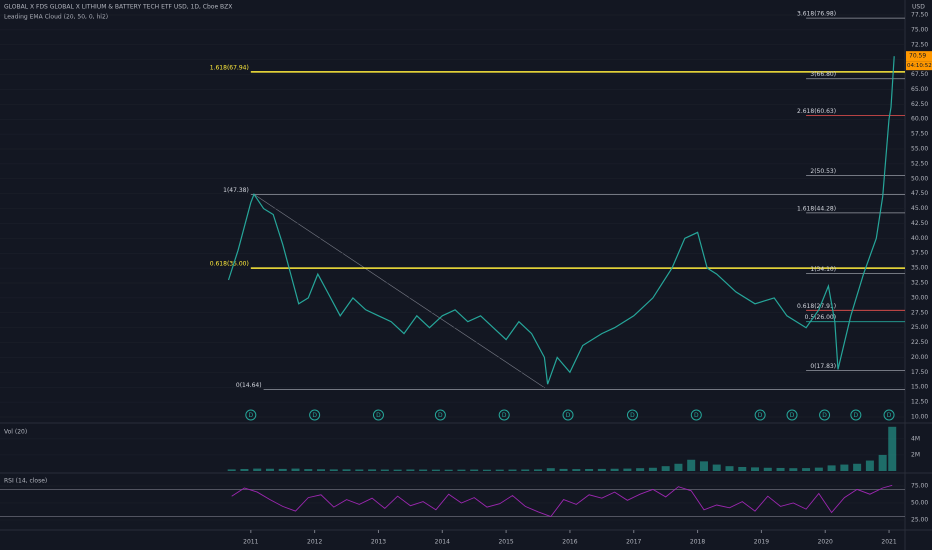  What do you see at coordinates (919, 56) in the screenshot?
I see `last-price-tag` at bounding box center [919, 56].